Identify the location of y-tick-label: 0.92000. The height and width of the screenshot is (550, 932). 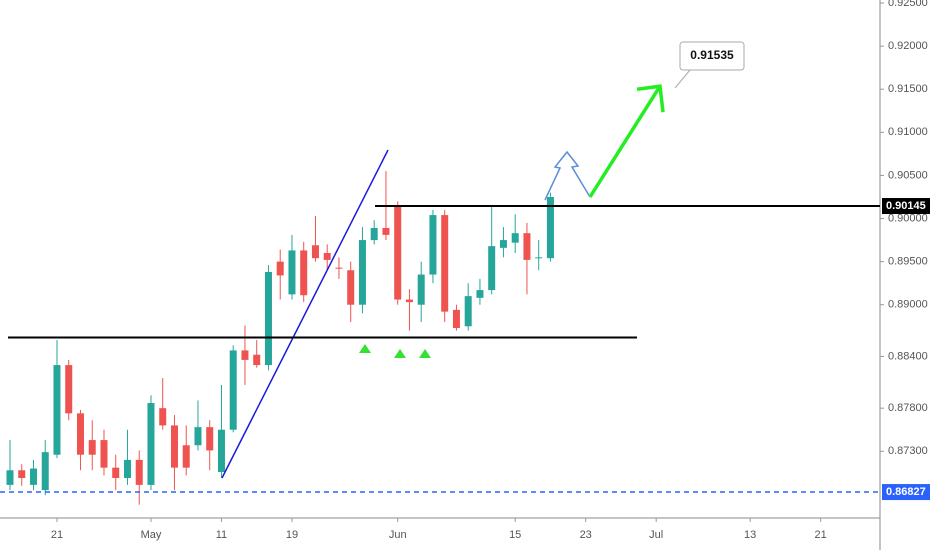
(908, 46).